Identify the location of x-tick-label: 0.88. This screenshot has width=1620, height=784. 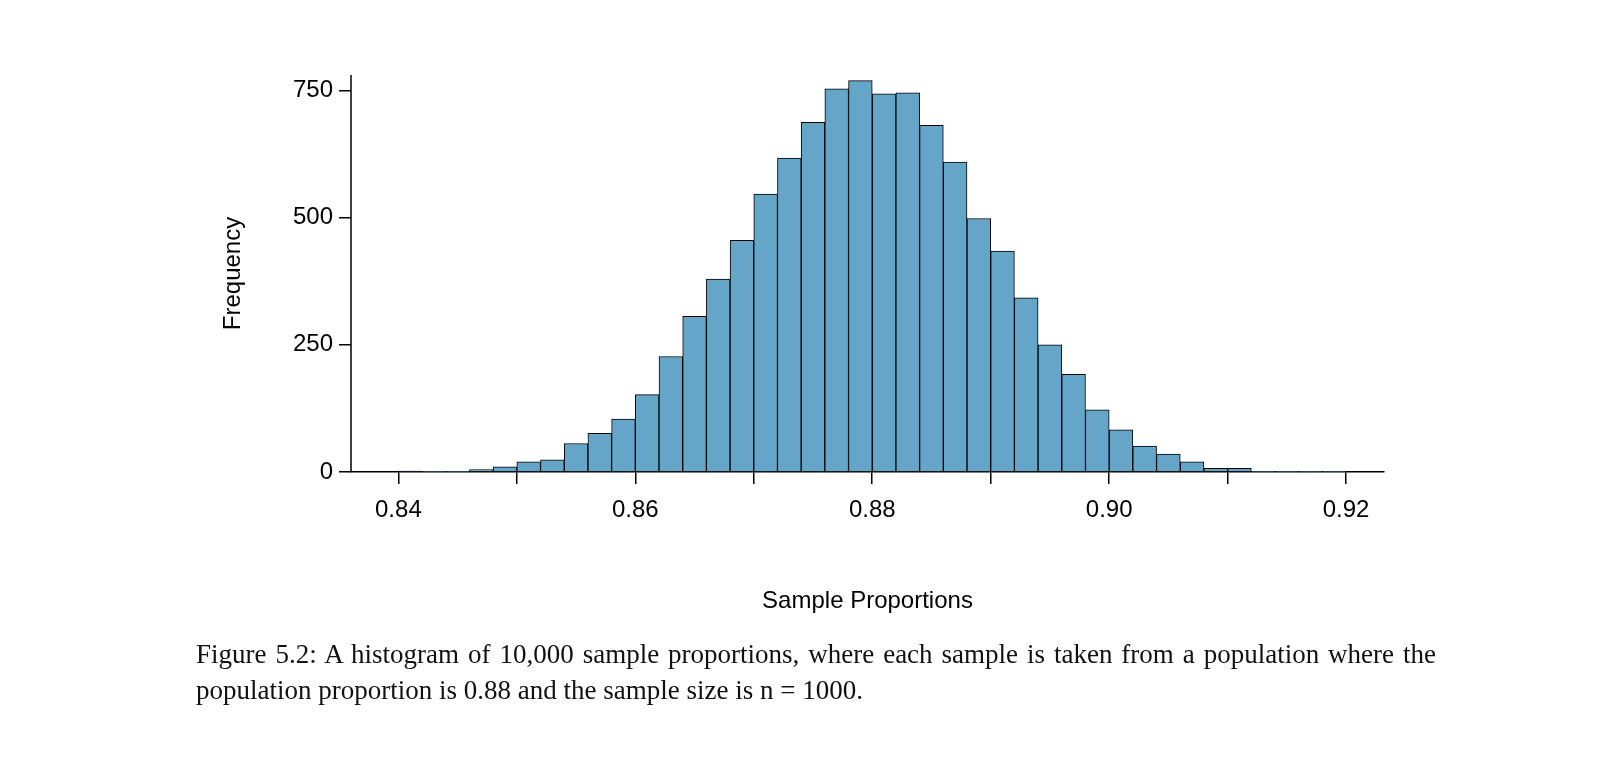
(872, 509).